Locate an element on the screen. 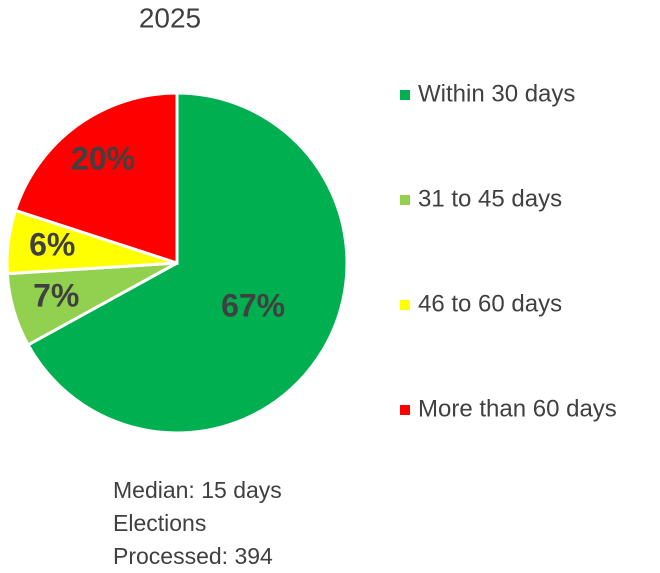 The height and width of the screenshot is (573, 660). data-label: 67% is located at coordinates (253, 305).